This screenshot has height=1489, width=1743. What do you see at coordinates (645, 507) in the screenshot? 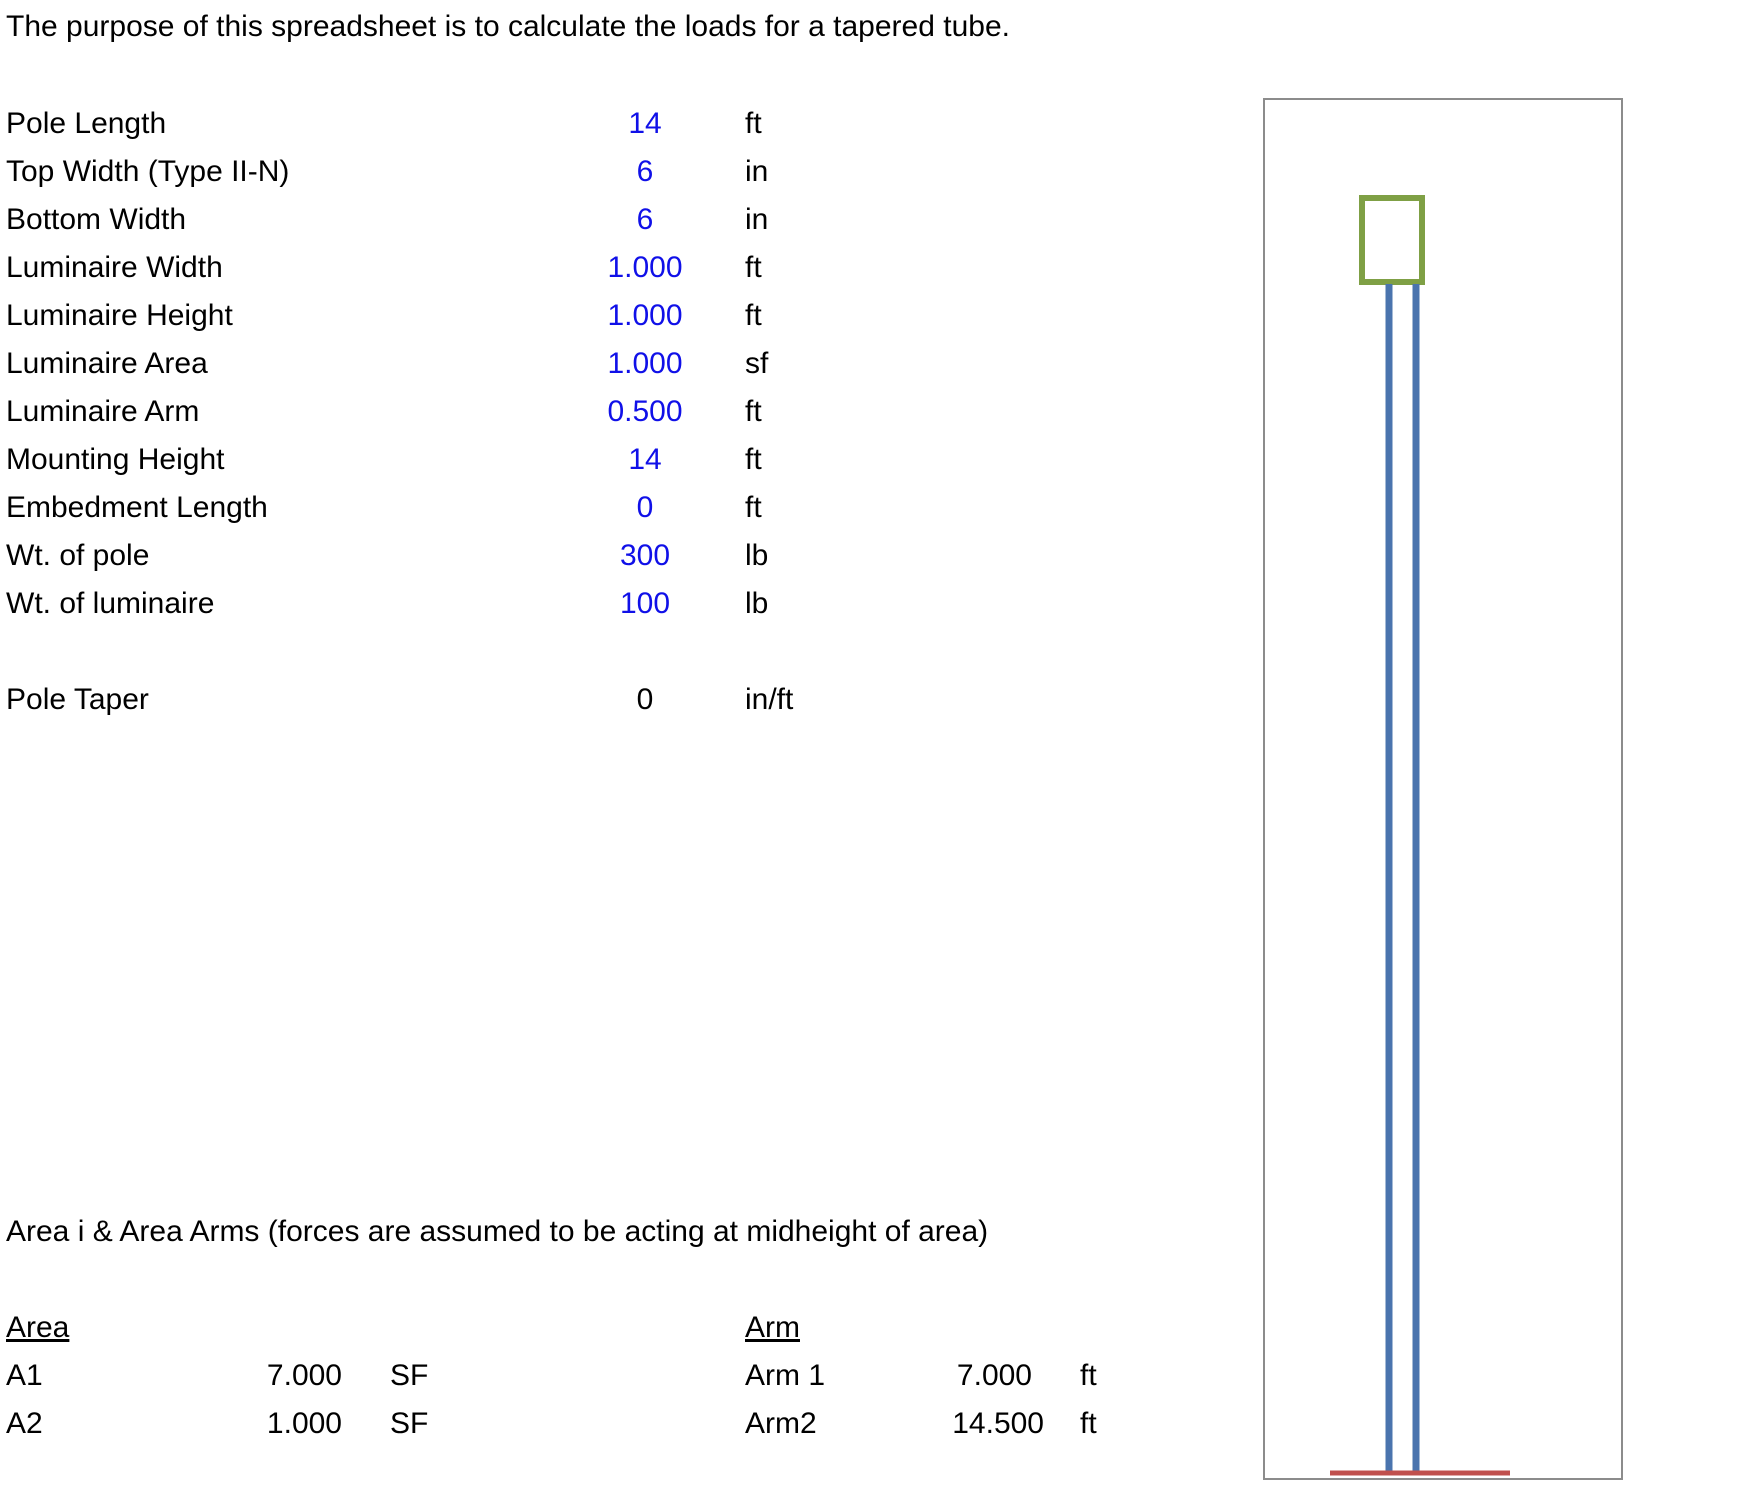
I see `value-embedment-length: 0` at bounding box center [645, 507].